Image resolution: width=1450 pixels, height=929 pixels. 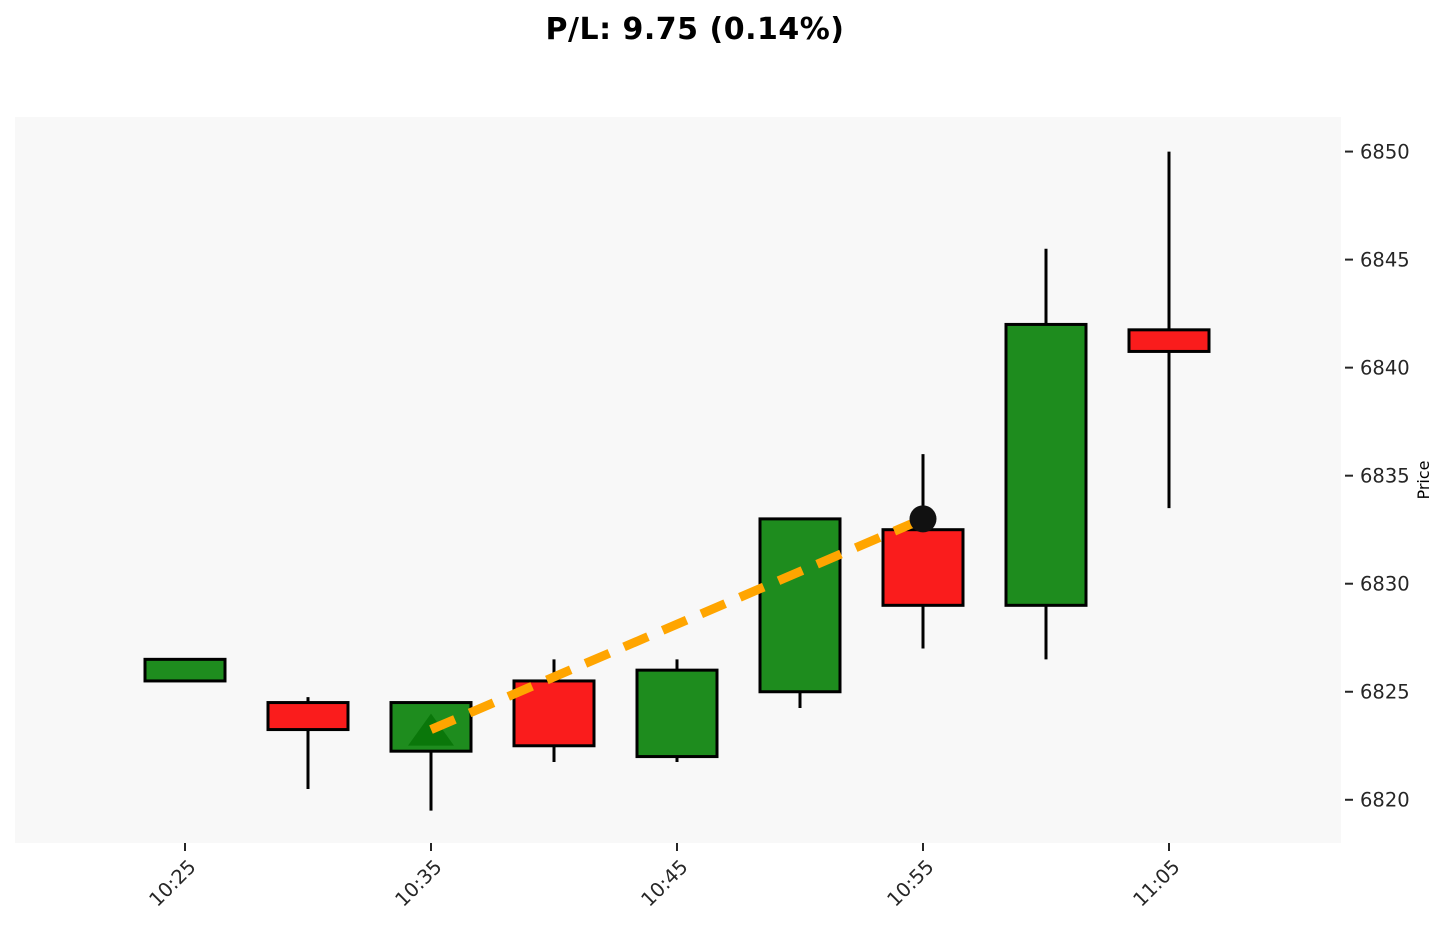 What do you see at coordinates (1385, 367) in the screenshot?
I see `y-tick-label: 6840` at bounding box center [1385, 367].